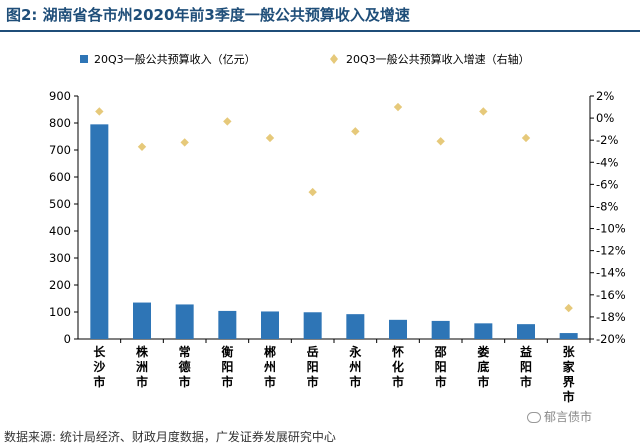 The height and width of the screenshot is (447, 640). I want to click on y-right-tick-label: -6%, so click(607, 184).